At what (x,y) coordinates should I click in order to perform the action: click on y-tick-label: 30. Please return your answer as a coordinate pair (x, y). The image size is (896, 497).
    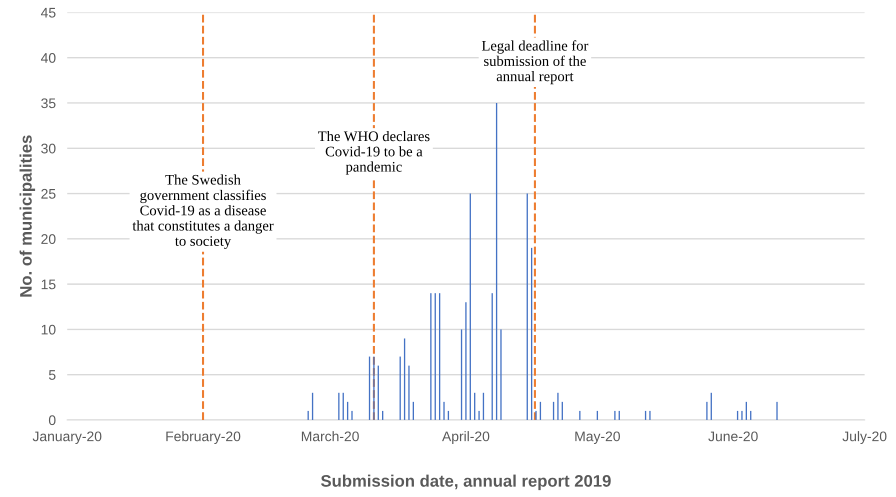
    Looking at the image, I should click on (48, 149).